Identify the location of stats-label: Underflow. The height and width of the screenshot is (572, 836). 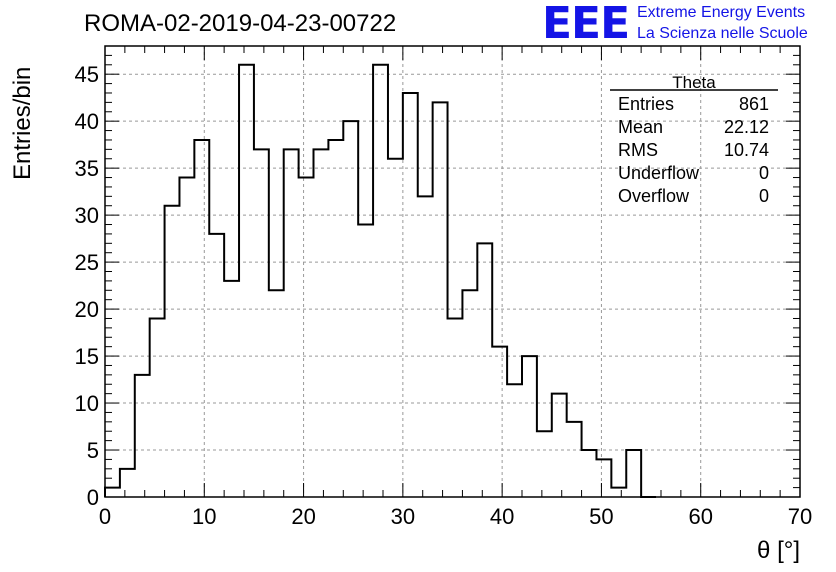
(659, 173).